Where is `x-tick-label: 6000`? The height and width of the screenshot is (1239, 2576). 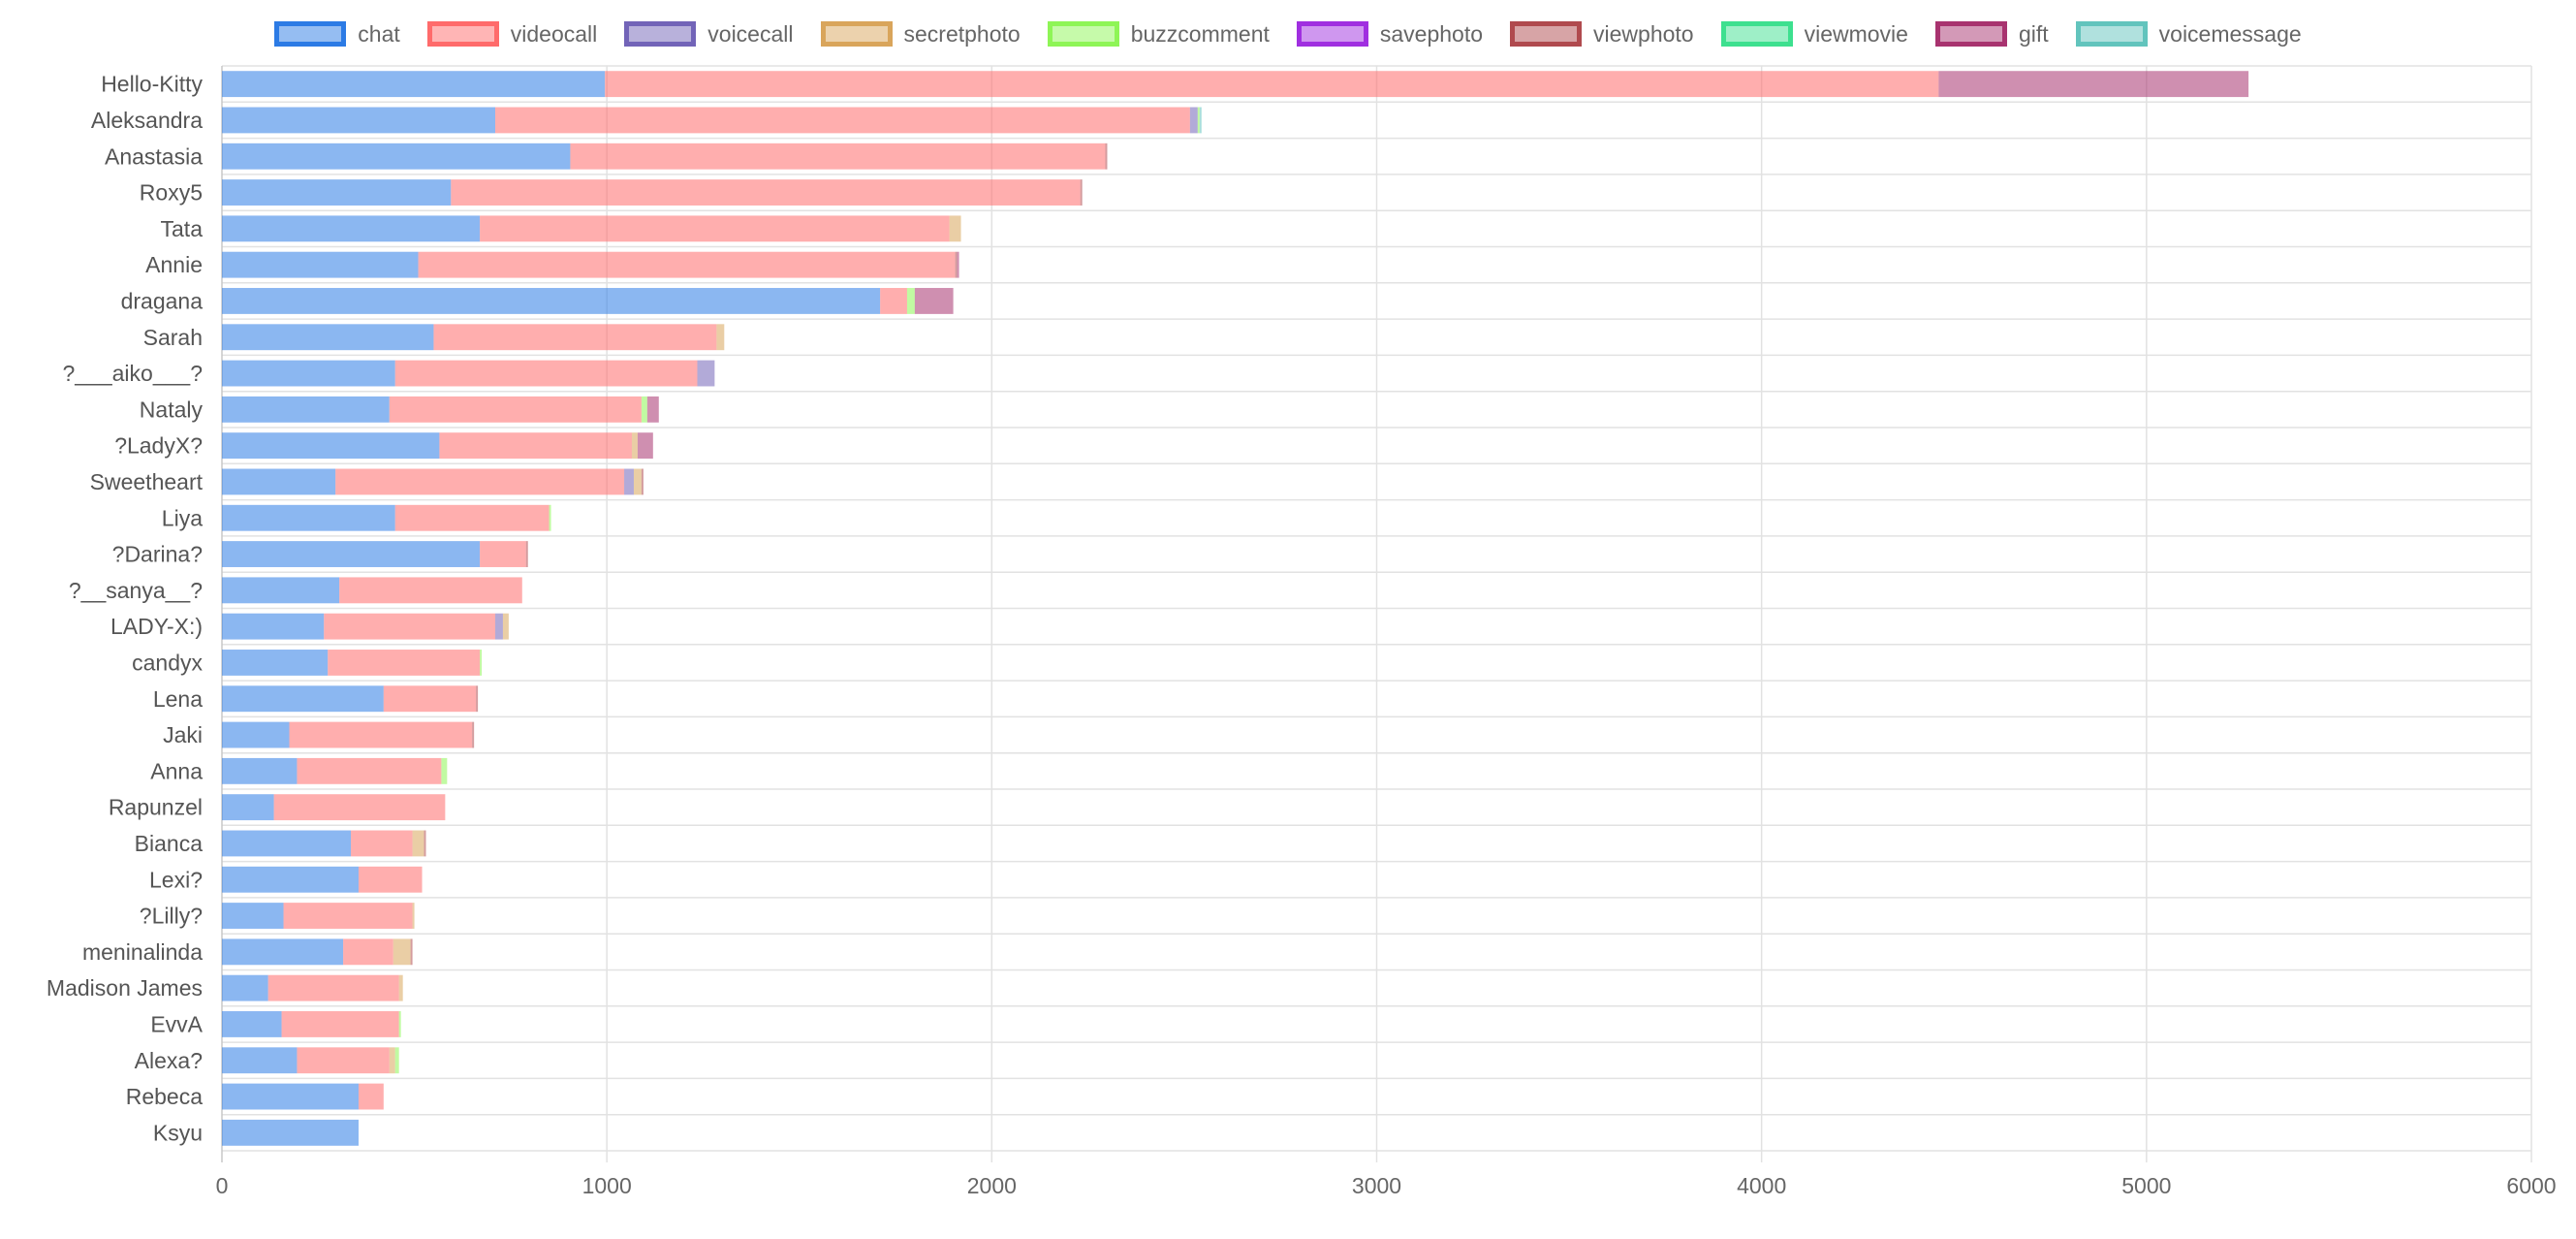 x-tick-label: 6000 is located at coordinates (2531, 1185).